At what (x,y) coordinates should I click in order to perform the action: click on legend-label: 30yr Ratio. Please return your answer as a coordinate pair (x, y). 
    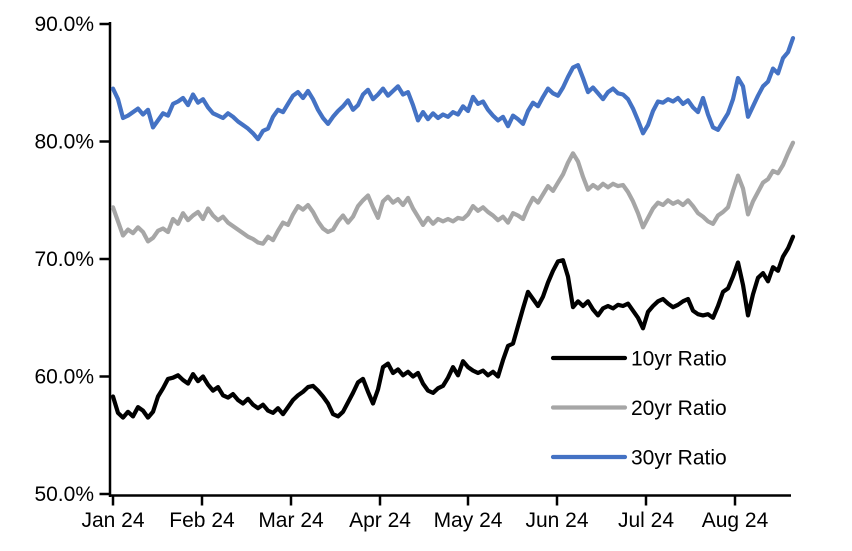
    Looking at the image, I should click on (679, 458).